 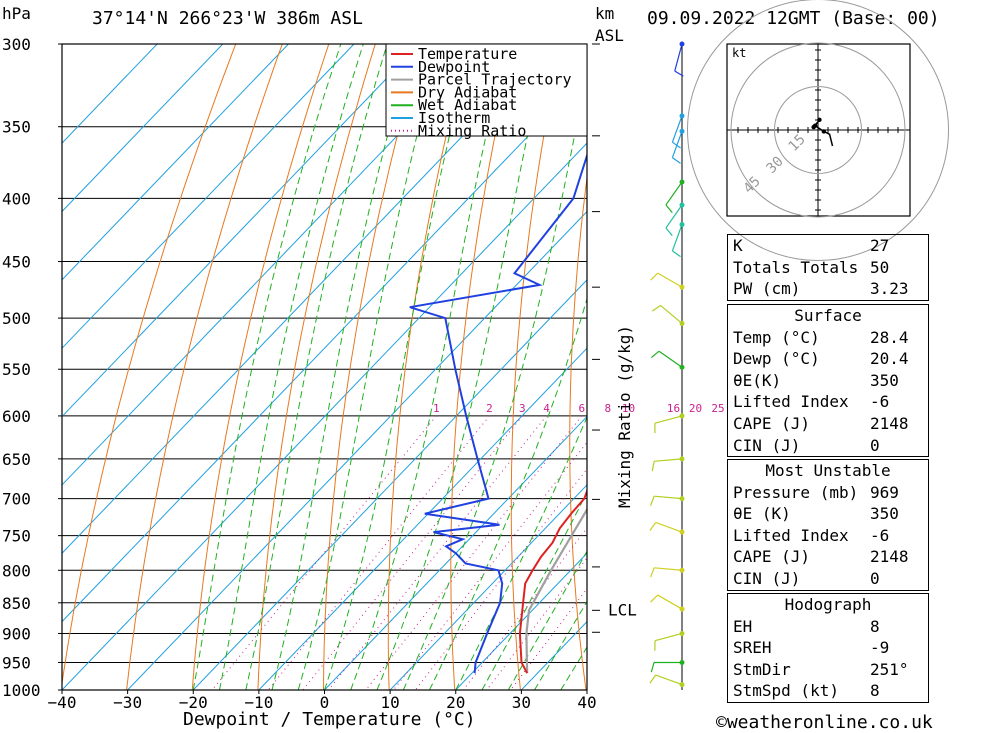 I want to click on mixing-ratio-label: 25, so click(x=717, y=408).